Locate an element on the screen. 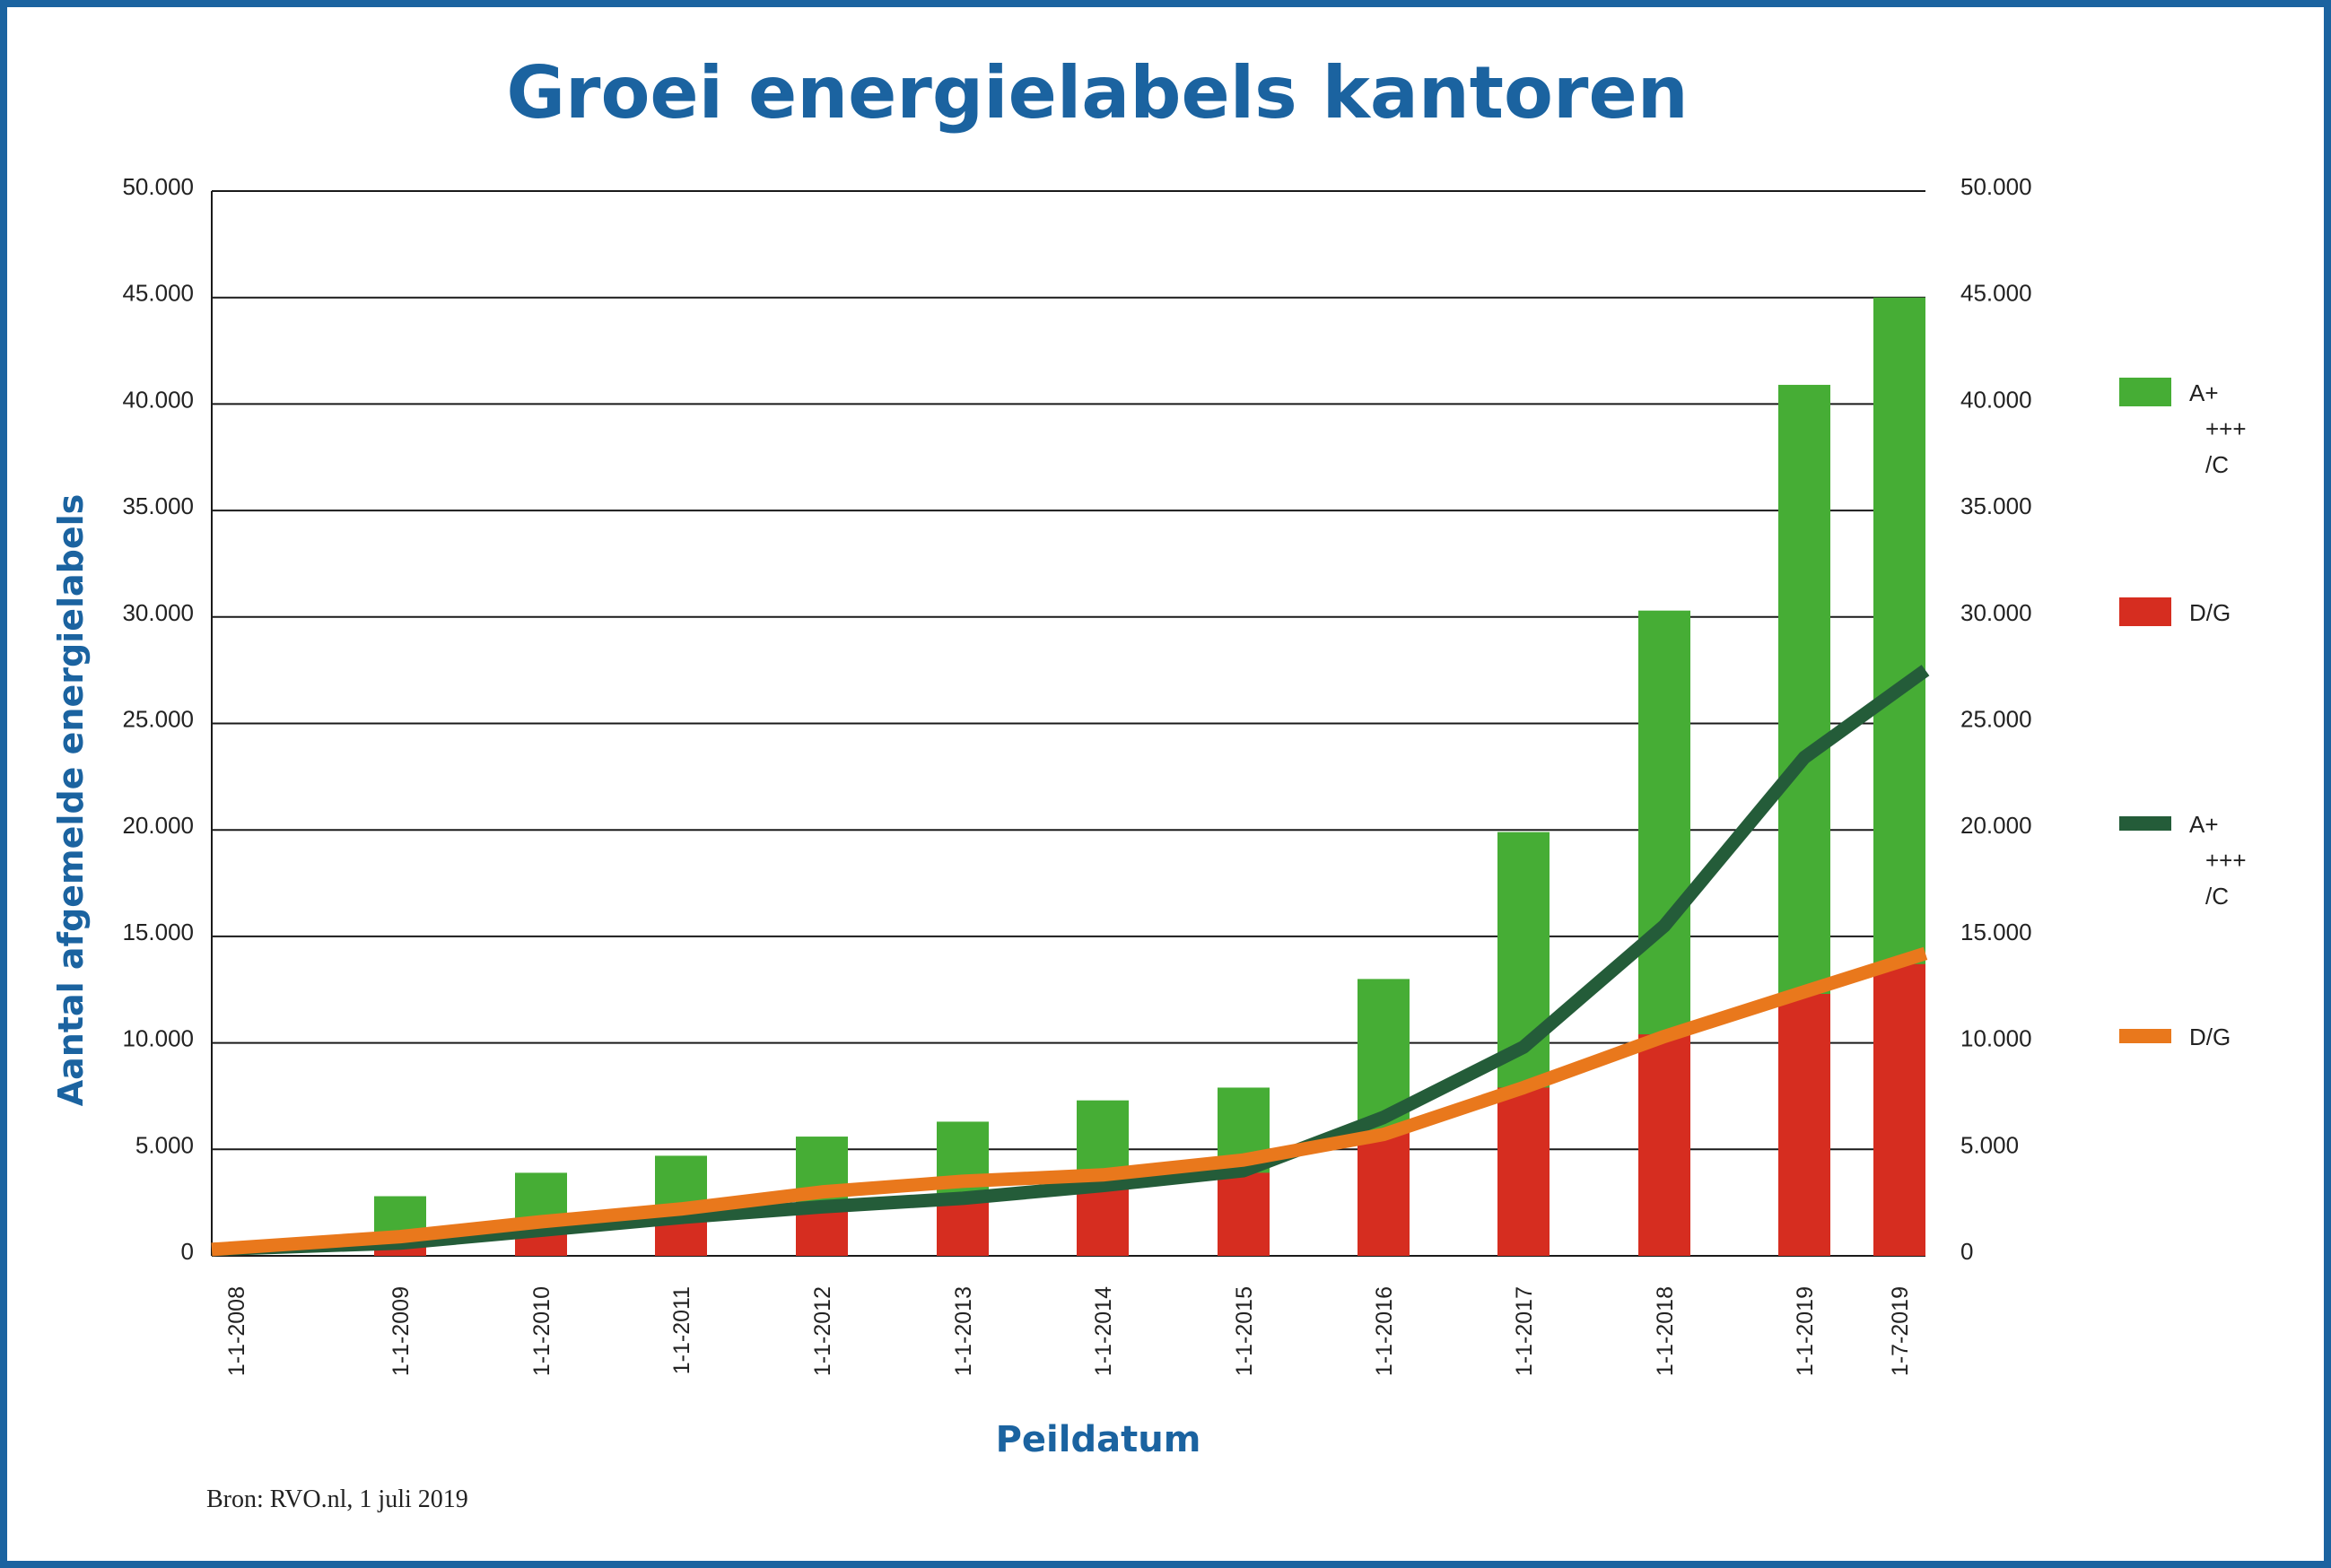 The width and height of the screenshot is (2331, 1568). legend: A+ +++ /C D/G A+ +++ /C D/G is located at coordinates (2183, 714).